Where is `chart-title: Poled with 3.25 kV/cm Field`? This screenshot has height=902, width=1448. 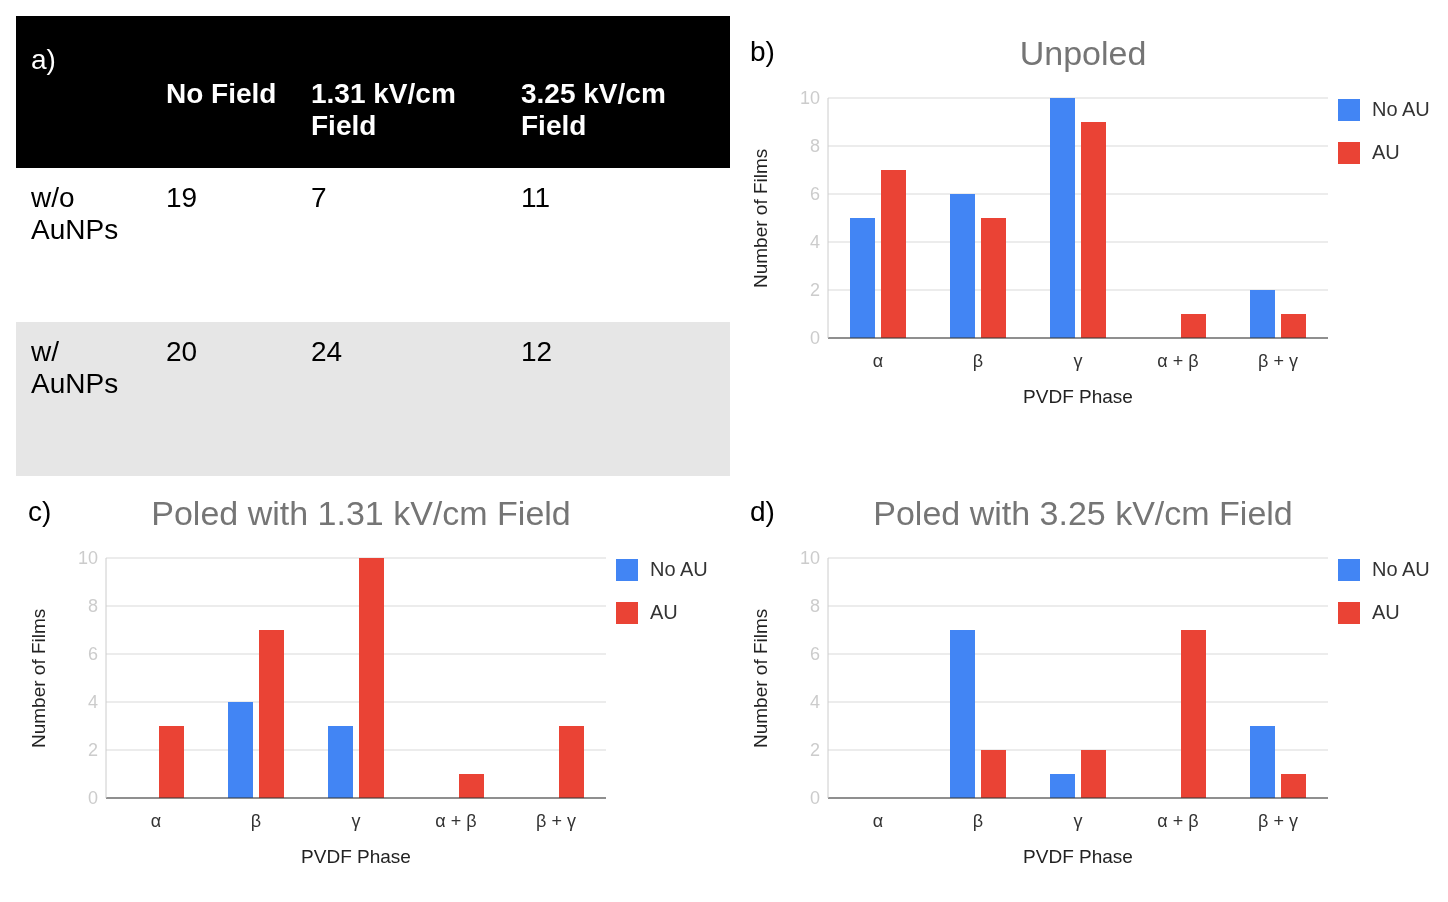 chart-title: Poled with 3.25 kV/cm Field is located at coordinates (1083, 513).